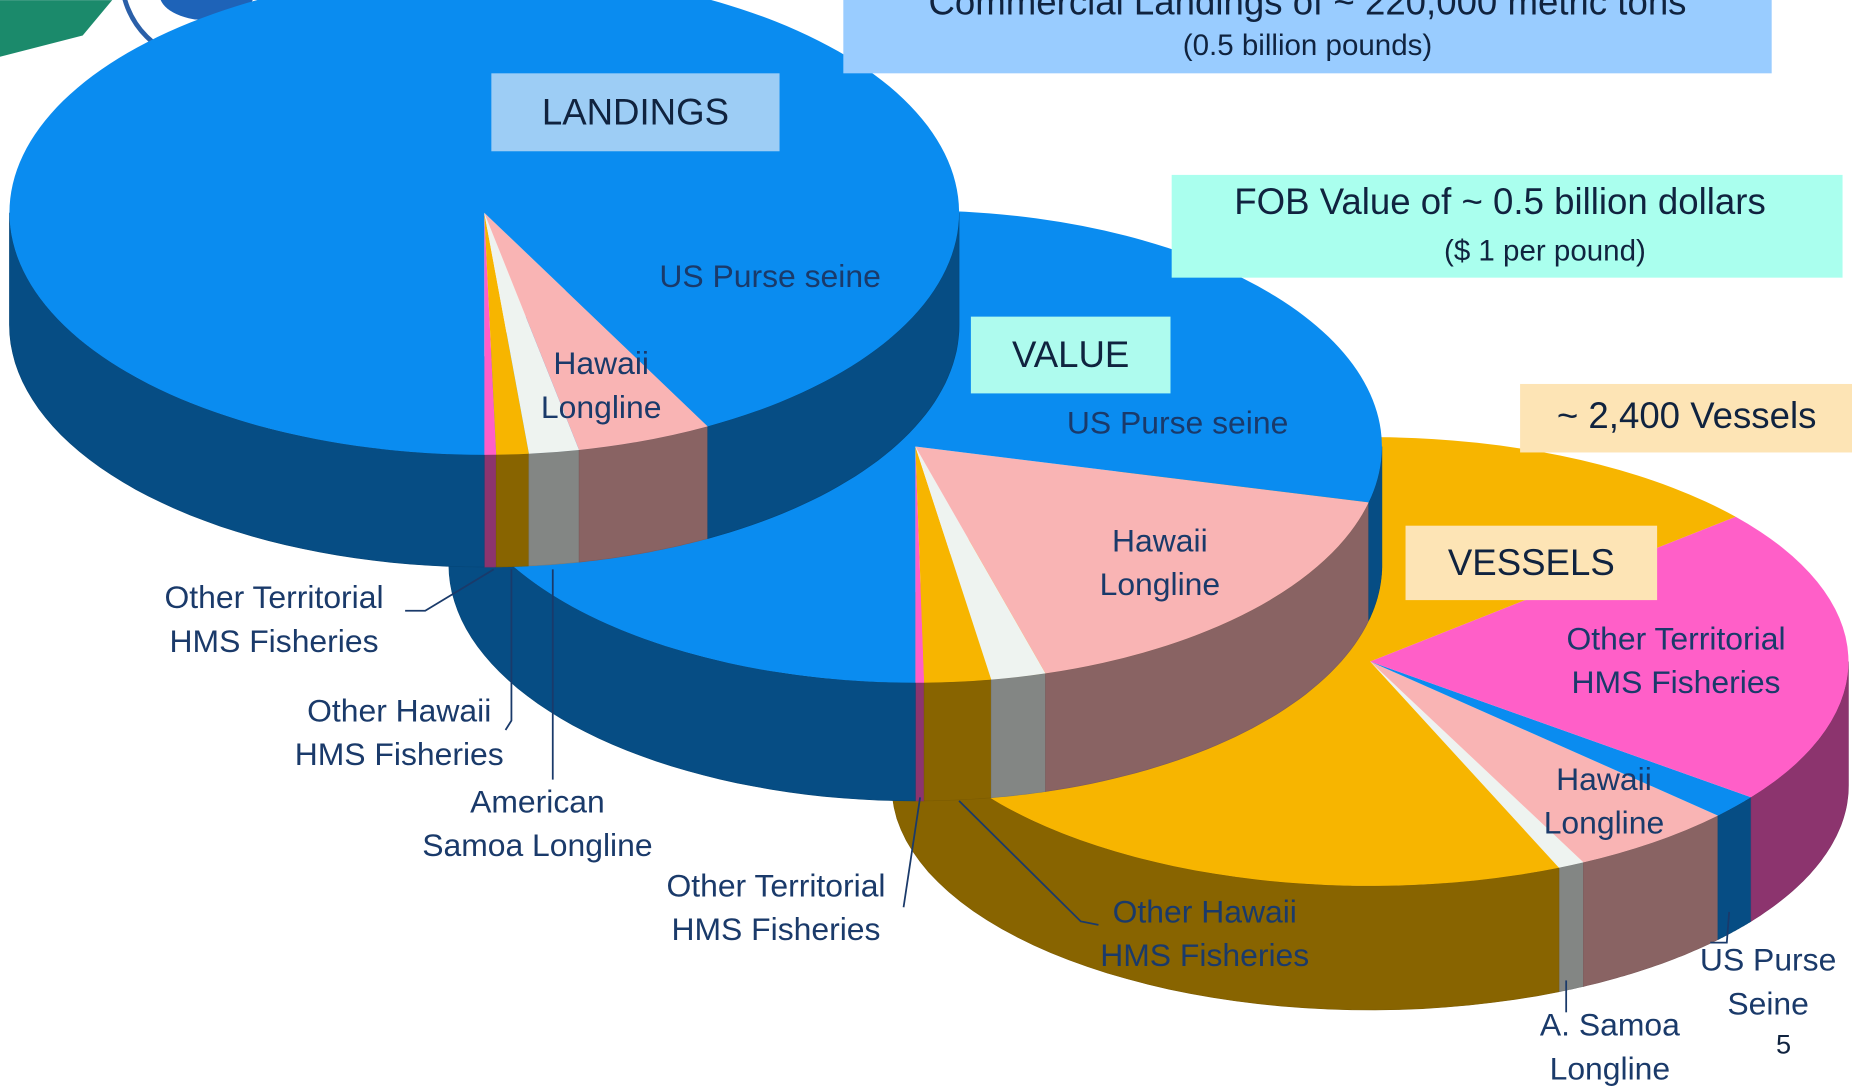 This screenshot has width=1852, height=1088. I want to click on annotation: ~ 2,400 Vessels, so click(1687, 415).